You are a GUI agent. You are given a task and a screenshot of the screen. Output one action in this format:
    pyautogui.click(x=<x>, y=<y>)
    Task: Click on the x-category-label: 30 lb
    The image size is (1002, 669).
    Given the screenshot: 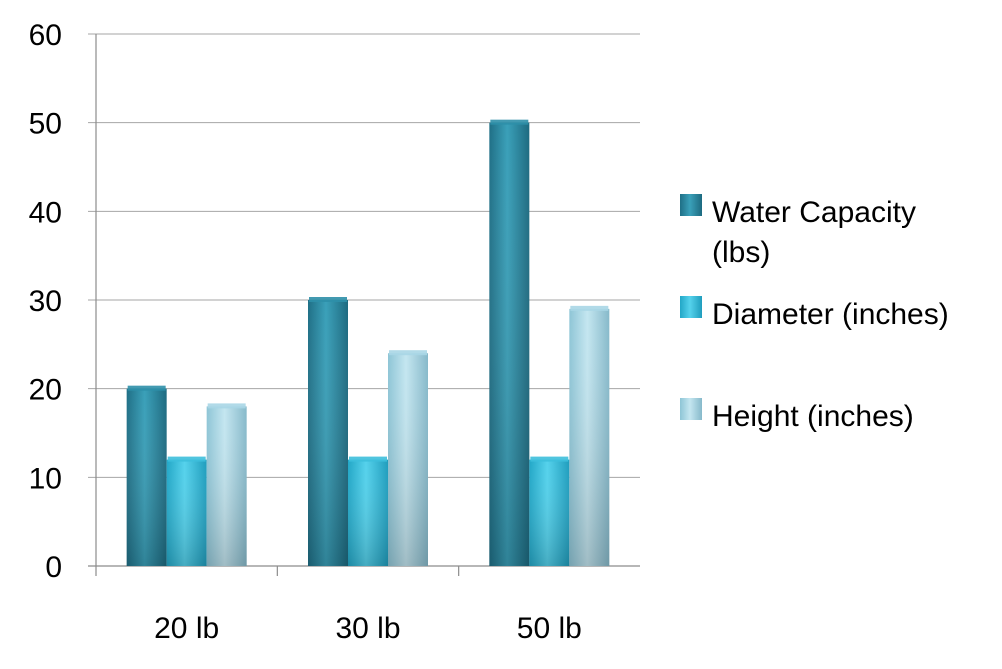 What is the action you would take?
    pyautogui.click(x=367, y=628)
    